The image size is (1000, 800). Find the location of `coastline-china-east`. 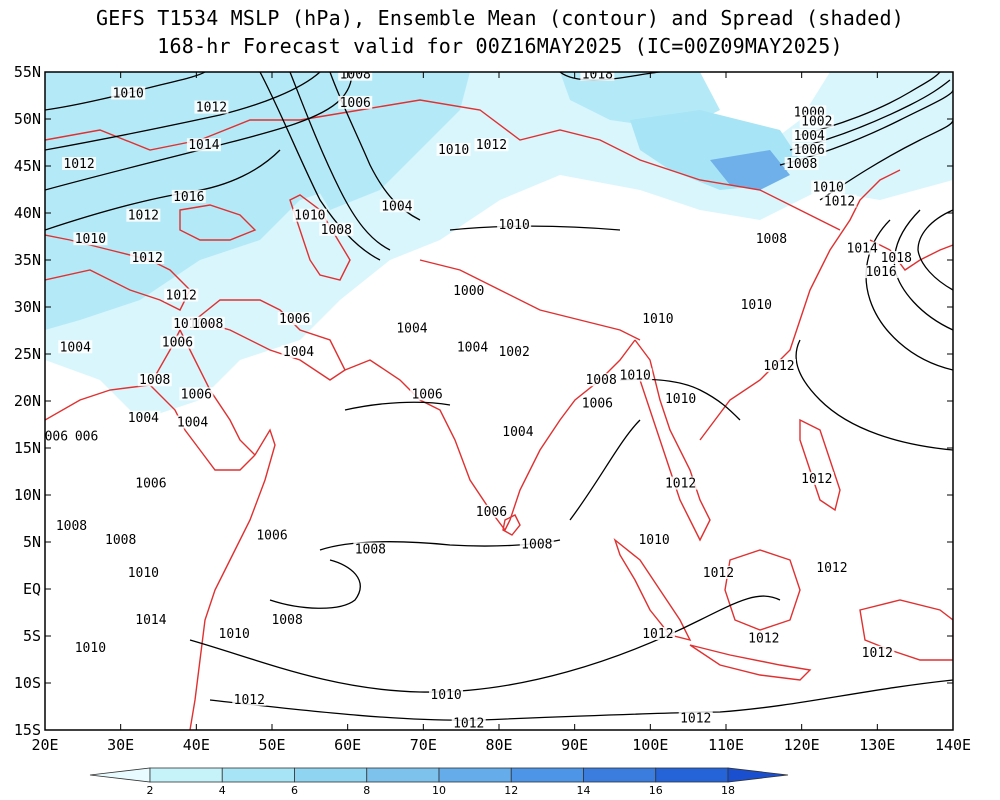

coastline-china-east is located at coordinates (800, 305).